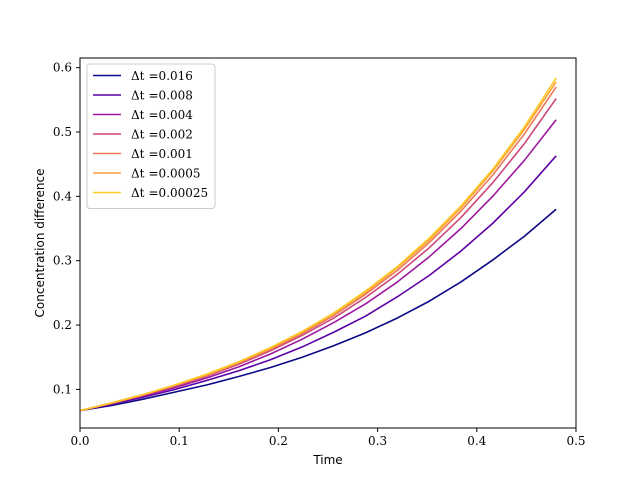  Describe the element at coordinates (278, 441) in the screenshot. I see `x-tick-label: 0.2` at that location.